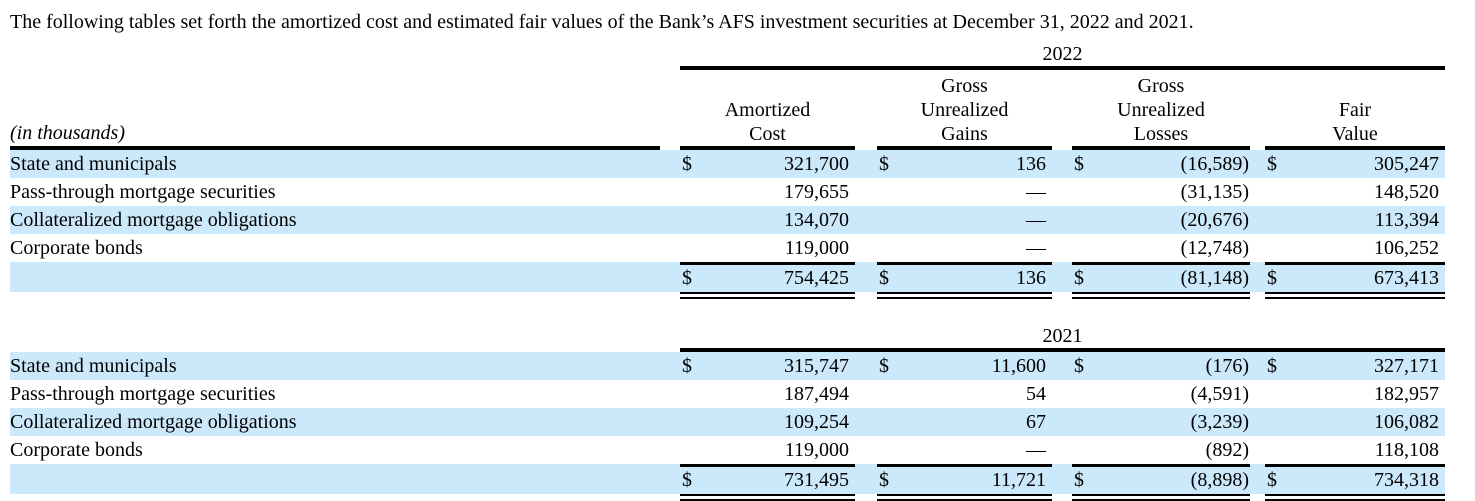 Image resolution: width=1475 pixels, height=501 pixels. What do you see at coordinates (1062, 57) in the screenshot?
I see `year-heading: 2022` at bounding box center [1062, 57].